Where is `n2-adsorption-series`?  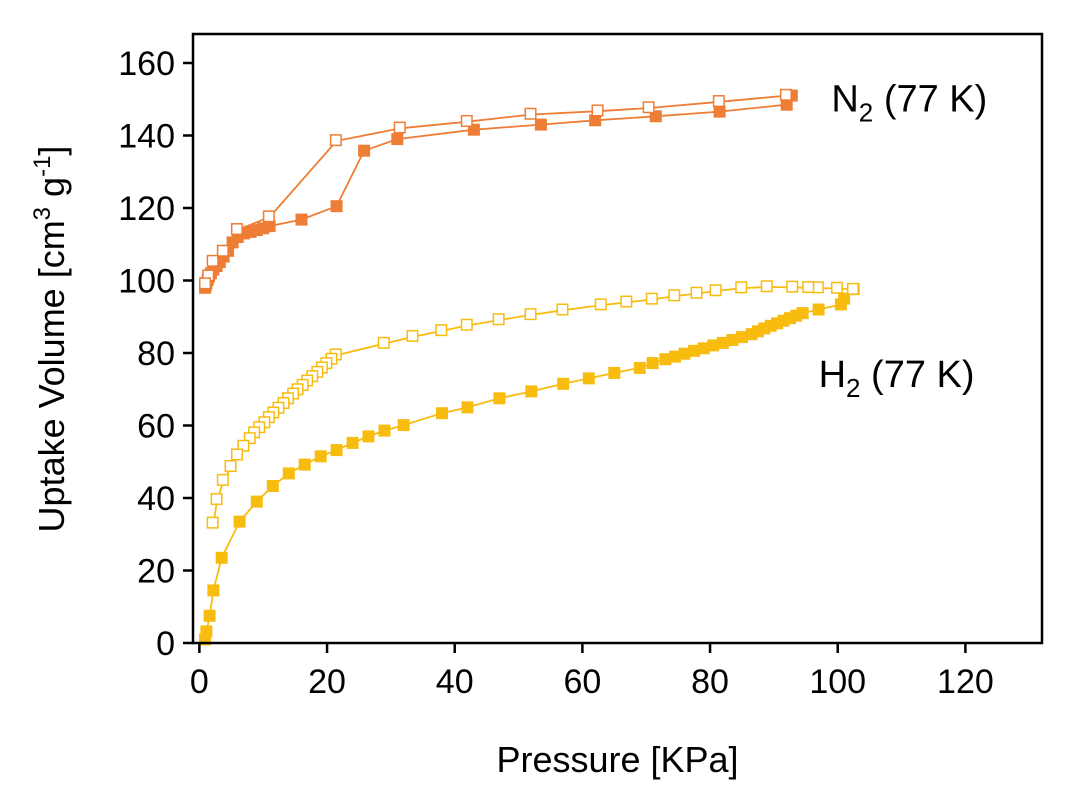 n2-adsorption-series is located at coordinates (498, 191).